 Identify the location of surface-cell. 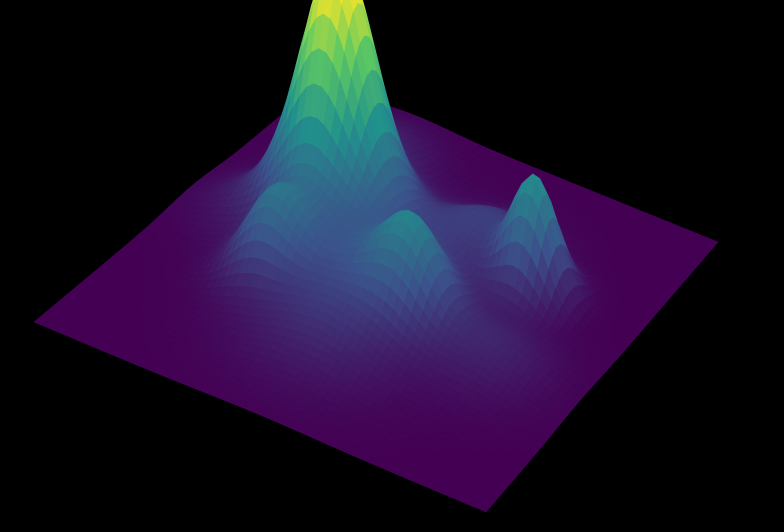
(484, 508).